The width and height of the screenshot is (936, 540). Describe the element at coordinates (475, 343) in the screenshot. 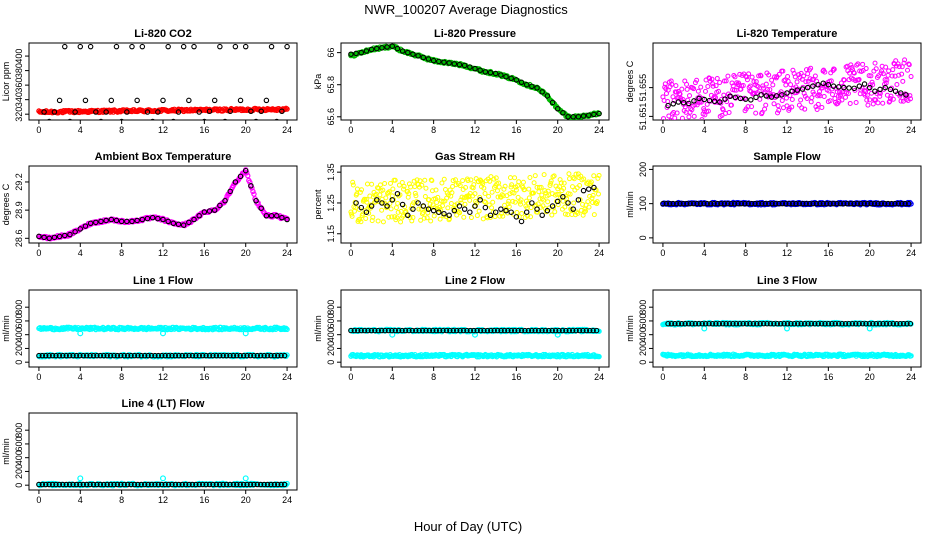

I see `plot-area` at that location.